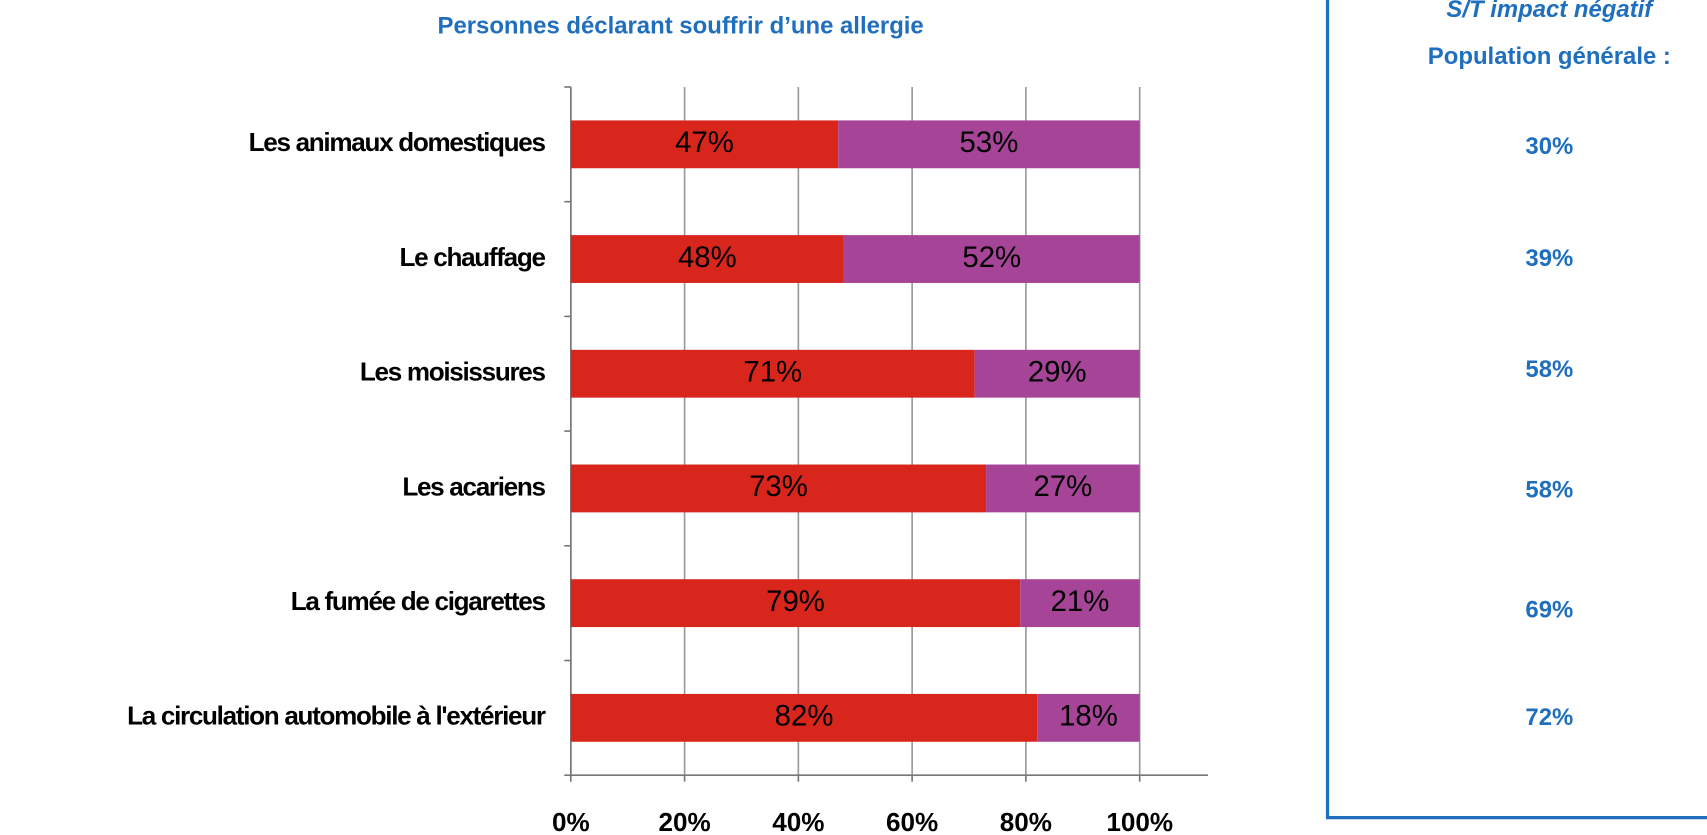 This screenshot has height=835, width=1707. I want to click on side-panel-value: 39%, so click(1549, 258).